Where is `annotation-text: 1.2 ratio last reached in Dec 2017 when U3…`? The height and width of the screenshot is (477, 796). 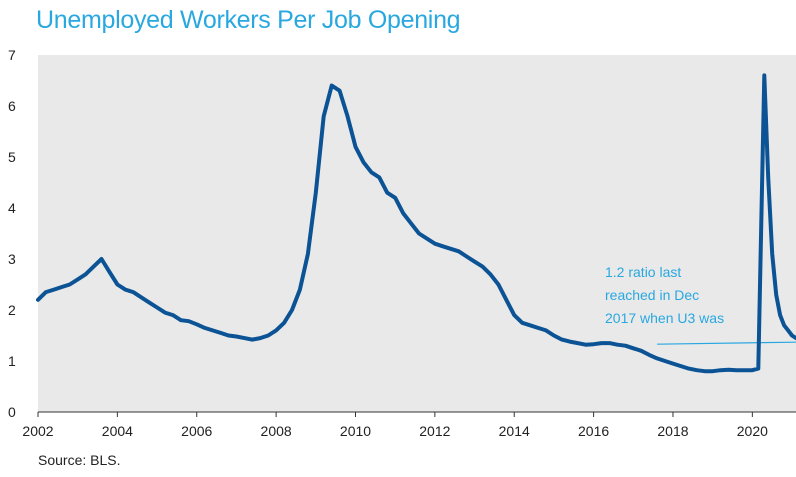
annotation-text: 1.2 ratio last reached in Dec 2017 when U3… is located at coordinates (664, 295).